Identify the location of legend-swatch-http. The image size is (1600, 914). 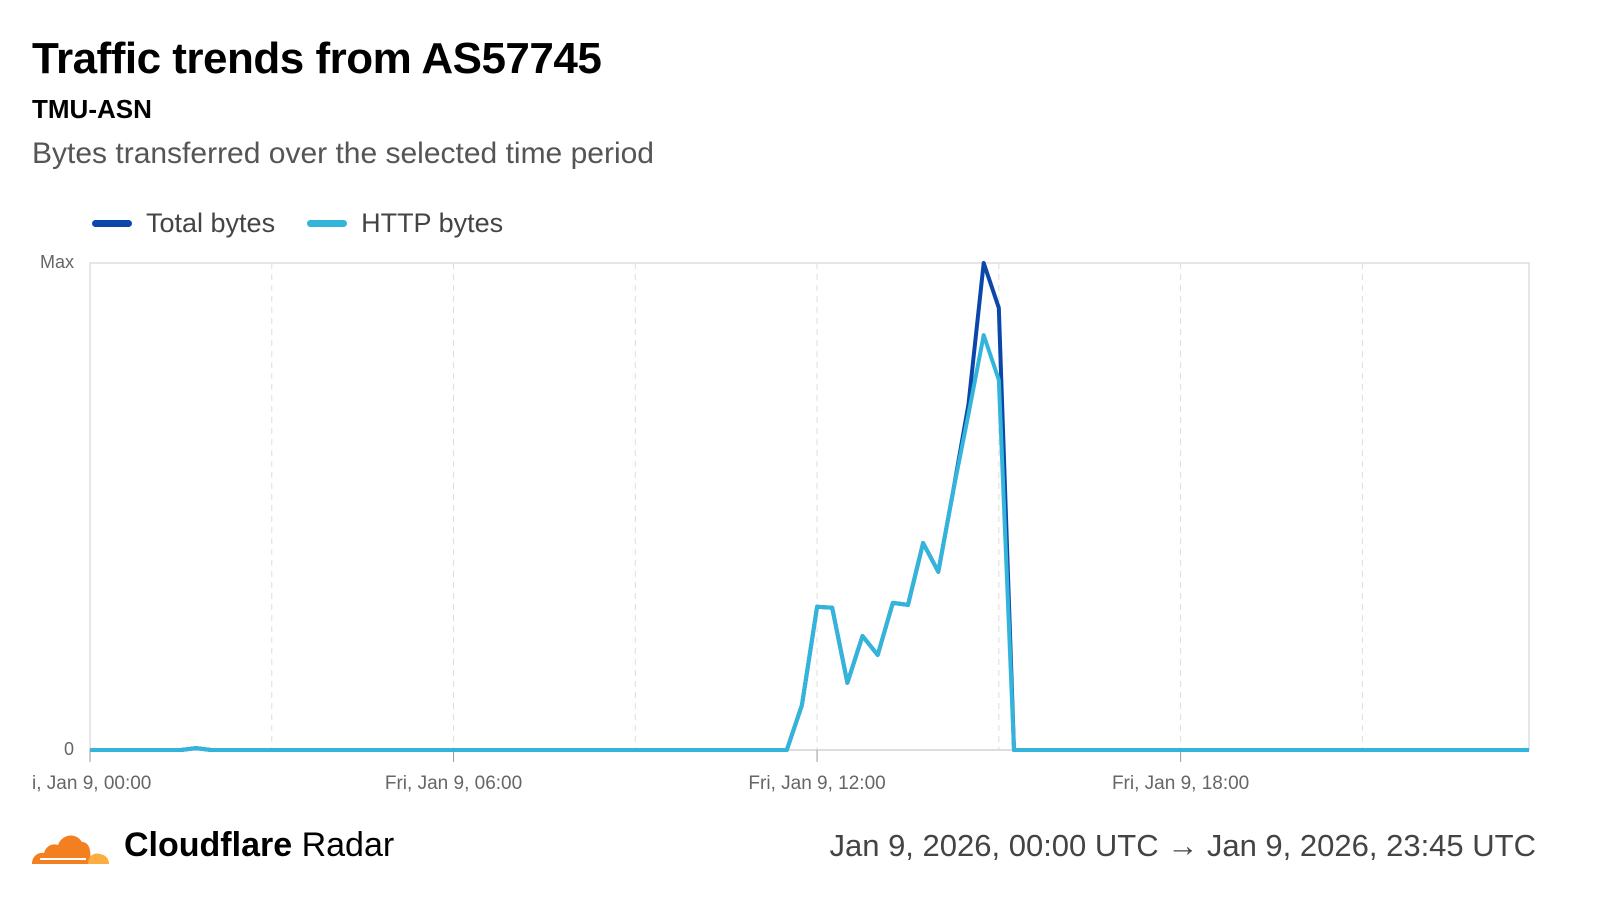
(327, 223).